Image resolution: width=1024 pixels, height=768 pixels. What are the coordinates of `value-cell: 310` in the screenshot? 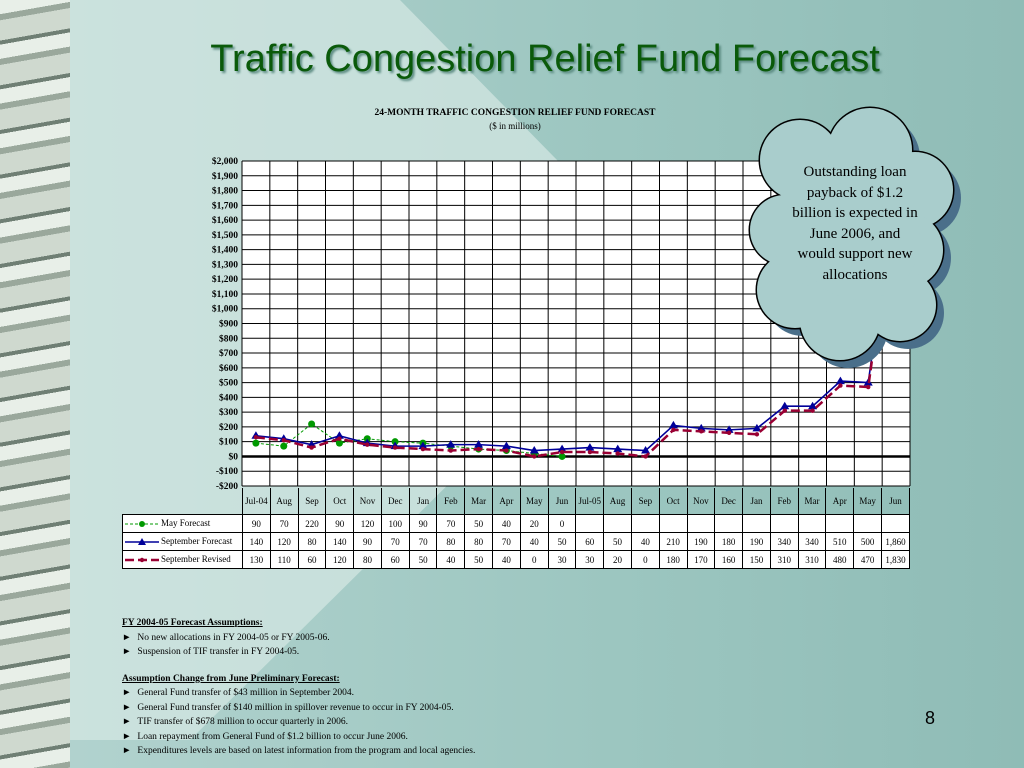 It's located at (784, 559).